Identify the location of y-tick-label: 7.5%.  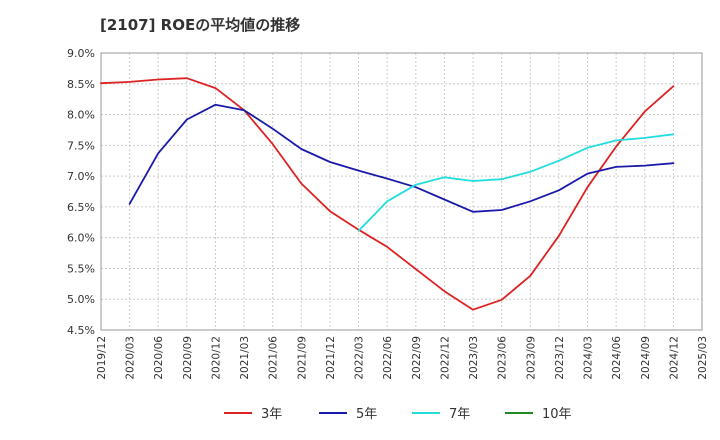
(81, 145).